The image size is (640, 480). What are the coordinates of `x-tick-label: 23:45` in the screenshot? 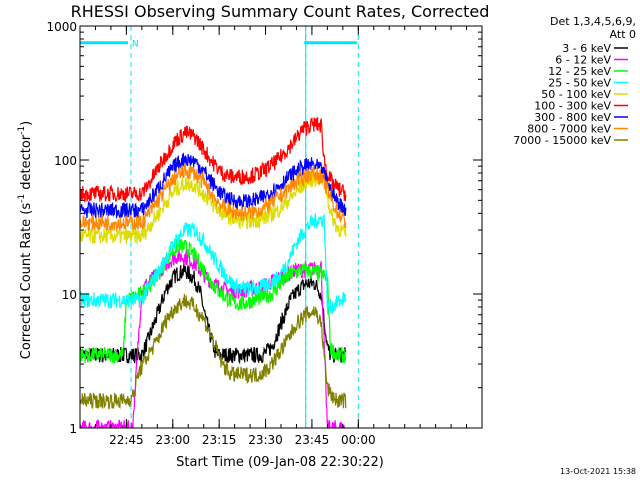 It's located at (312, 440).